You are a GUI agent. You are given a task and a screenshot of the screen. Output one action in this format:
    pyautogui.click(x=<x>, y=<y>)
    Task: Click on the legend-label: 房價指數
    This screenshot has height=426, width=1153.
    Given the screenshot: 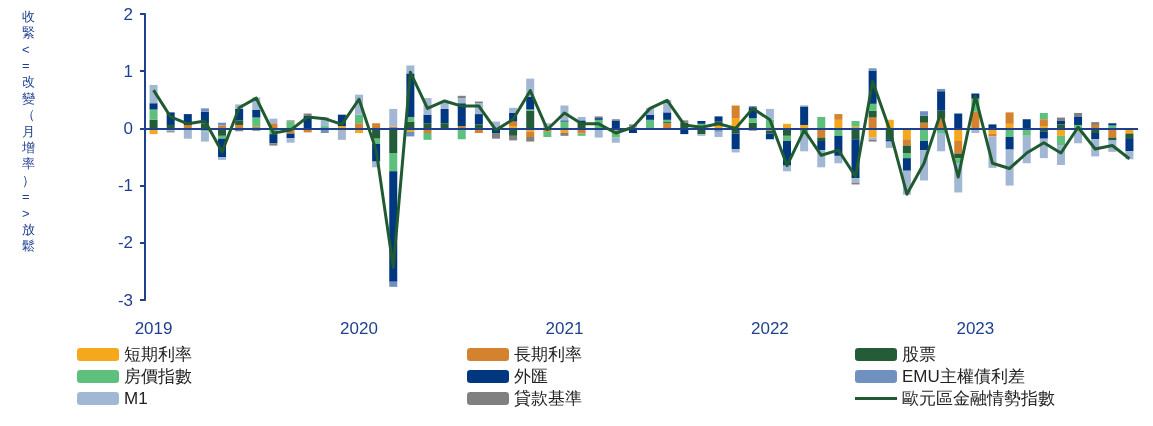 What is the action you would take?
    pyautogui.click(x=158, y=376)
    